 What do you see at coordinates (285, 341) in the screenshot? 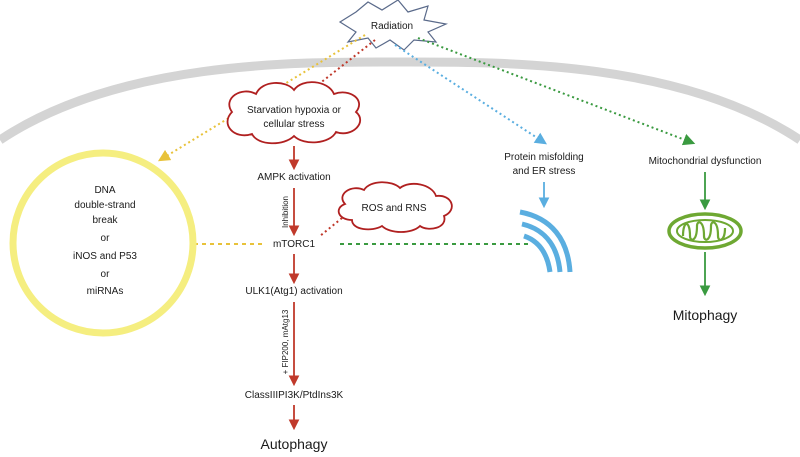
I see `fip-label: + FIP200, mAtg13` at bounding box center [285, 341].